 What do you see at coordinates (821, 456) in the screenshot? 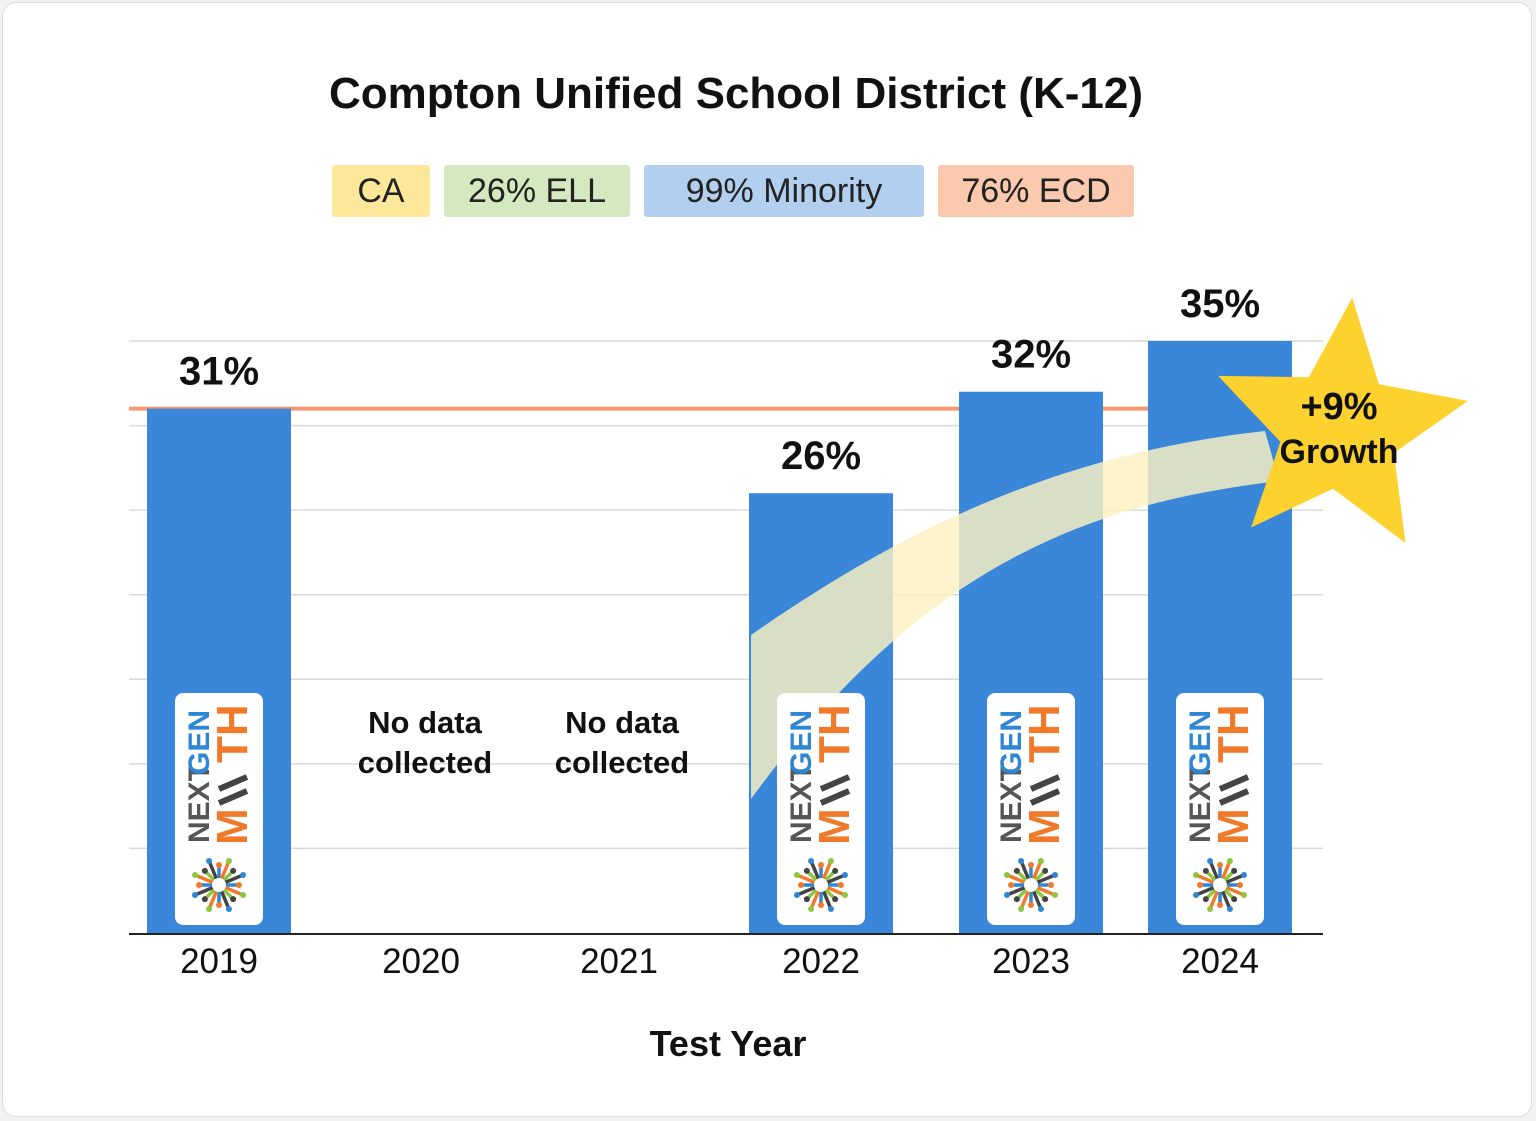
I see `value-label-2022: 26%` at bounding box center [821, 456].